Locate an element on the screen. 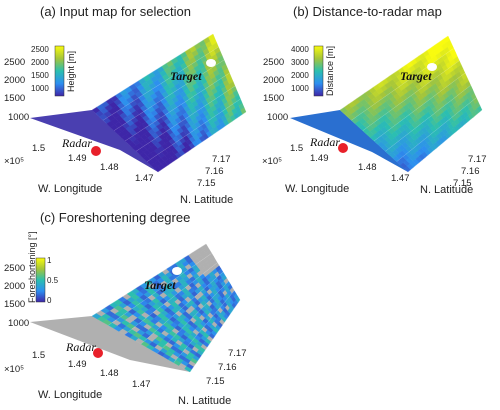  panel-a-z-tick: 1500 is located at coordinates (14, 98).